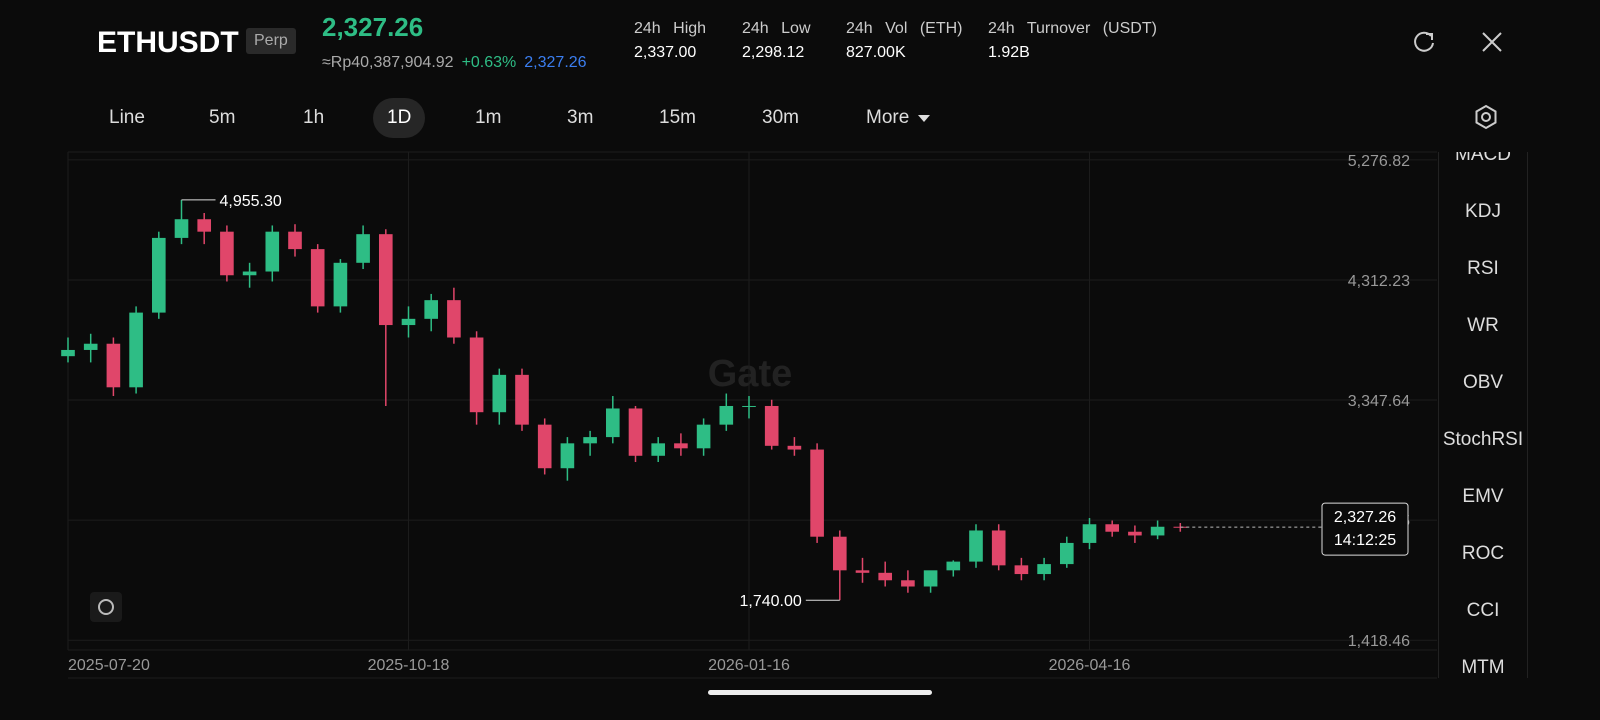  I want to click on price-sub: ≈Rp40,387,904.92 +0.63% 2,327.26, so click(454, 63).